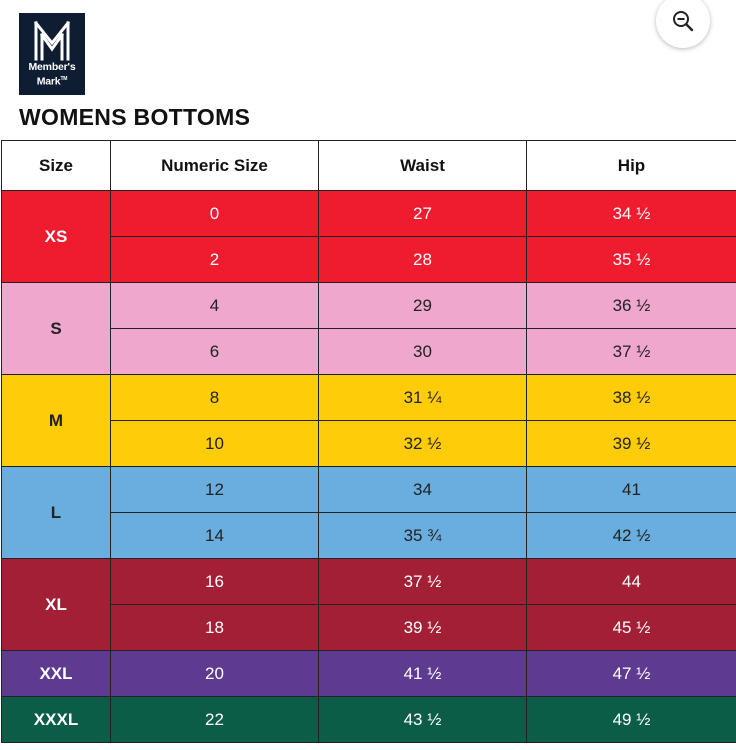  What do you see at coordinates (422, 351) in the screenshot?
I see `waist-cell: 30` at bounding box center [422, 351].